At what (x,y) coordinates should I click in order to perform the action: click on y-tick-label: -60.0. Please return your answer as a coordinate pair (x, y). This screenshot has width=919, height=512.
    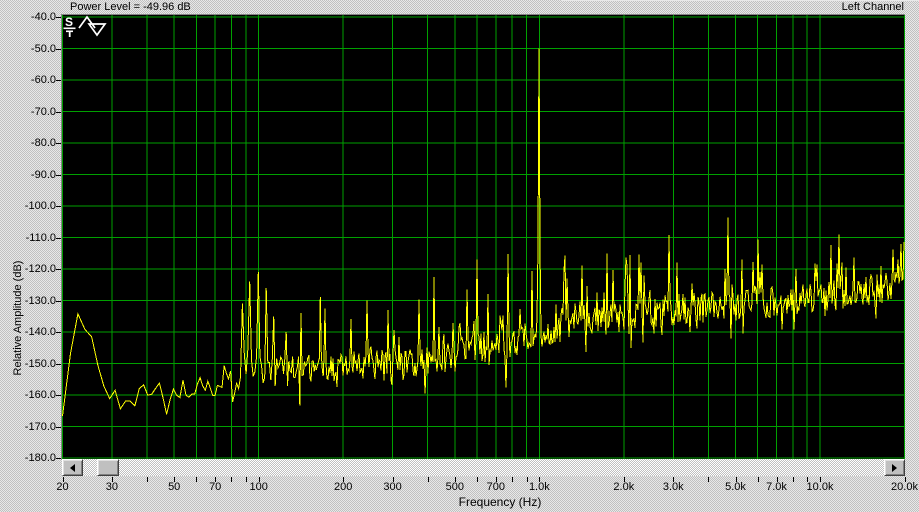
    Looking at the image, I should click on (43, 80).